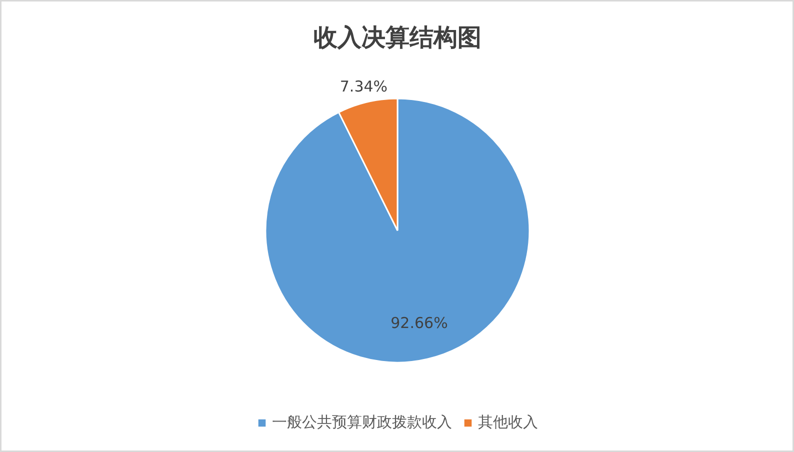  Describe the element at coordinates (364, 87) in the screenshot. I see `data-label: 7.34%` at that location.